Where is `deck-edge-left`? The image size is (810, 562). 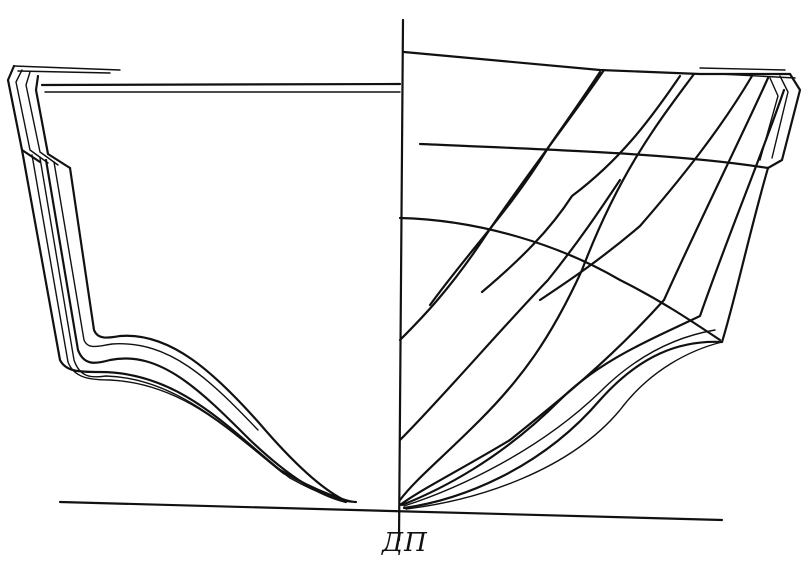 deck-edge-left is located at coordinates (221, 84).